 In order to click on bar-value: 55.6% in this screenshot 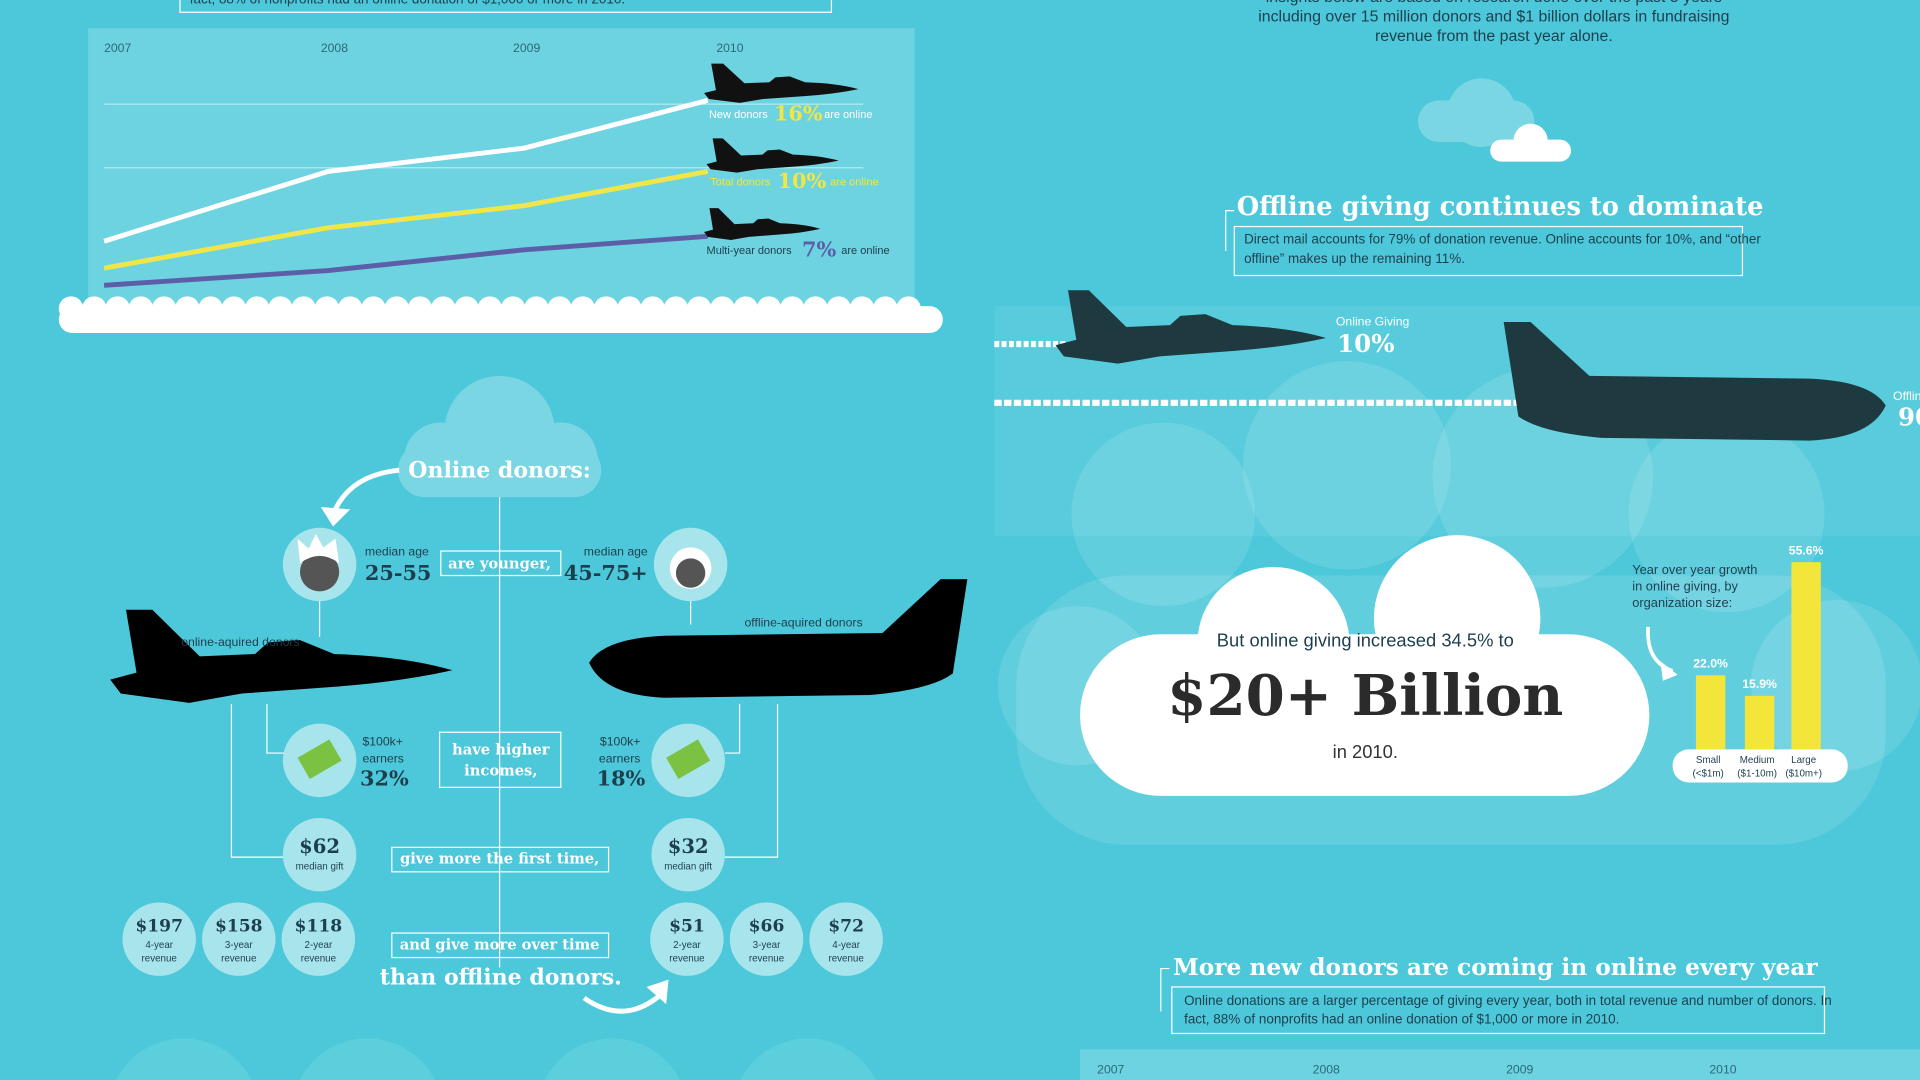, I will do `click(1806, 550)`.